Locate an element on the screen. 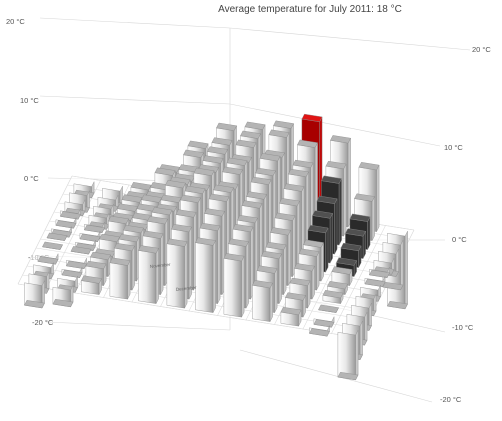 The height and width of the screenshot is (421, 502). bar-r6-c10 is located at coordinates (342, 276).